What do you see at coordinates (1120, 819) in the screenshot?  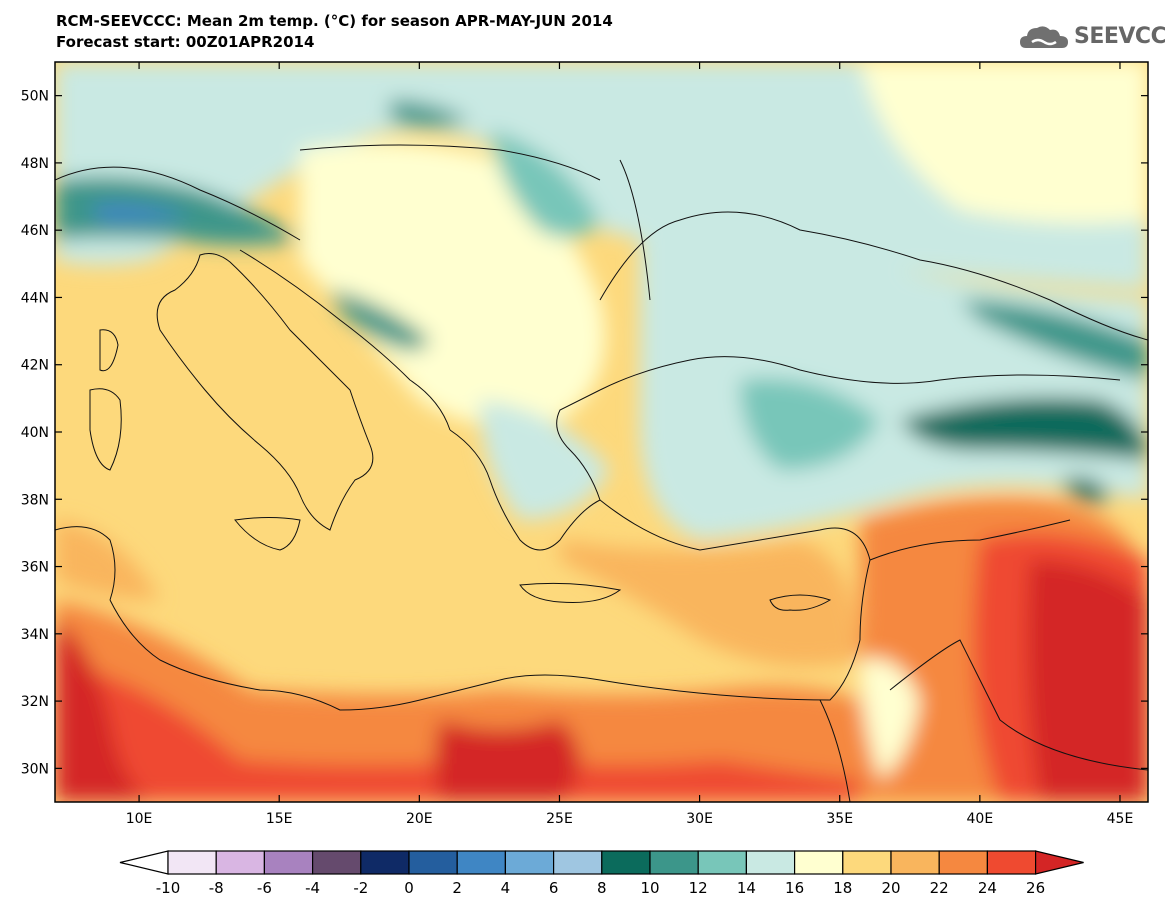 I see `lon-label: 45E` at bounding box center [1120, 819].